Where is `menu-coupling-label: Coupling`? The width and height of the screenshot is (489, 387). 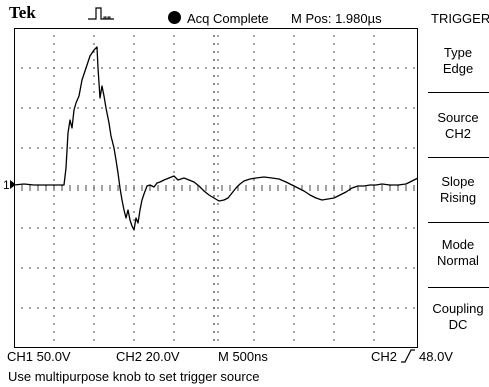 menu-coupling-label: Coupling is located at coordinates (458, 308).